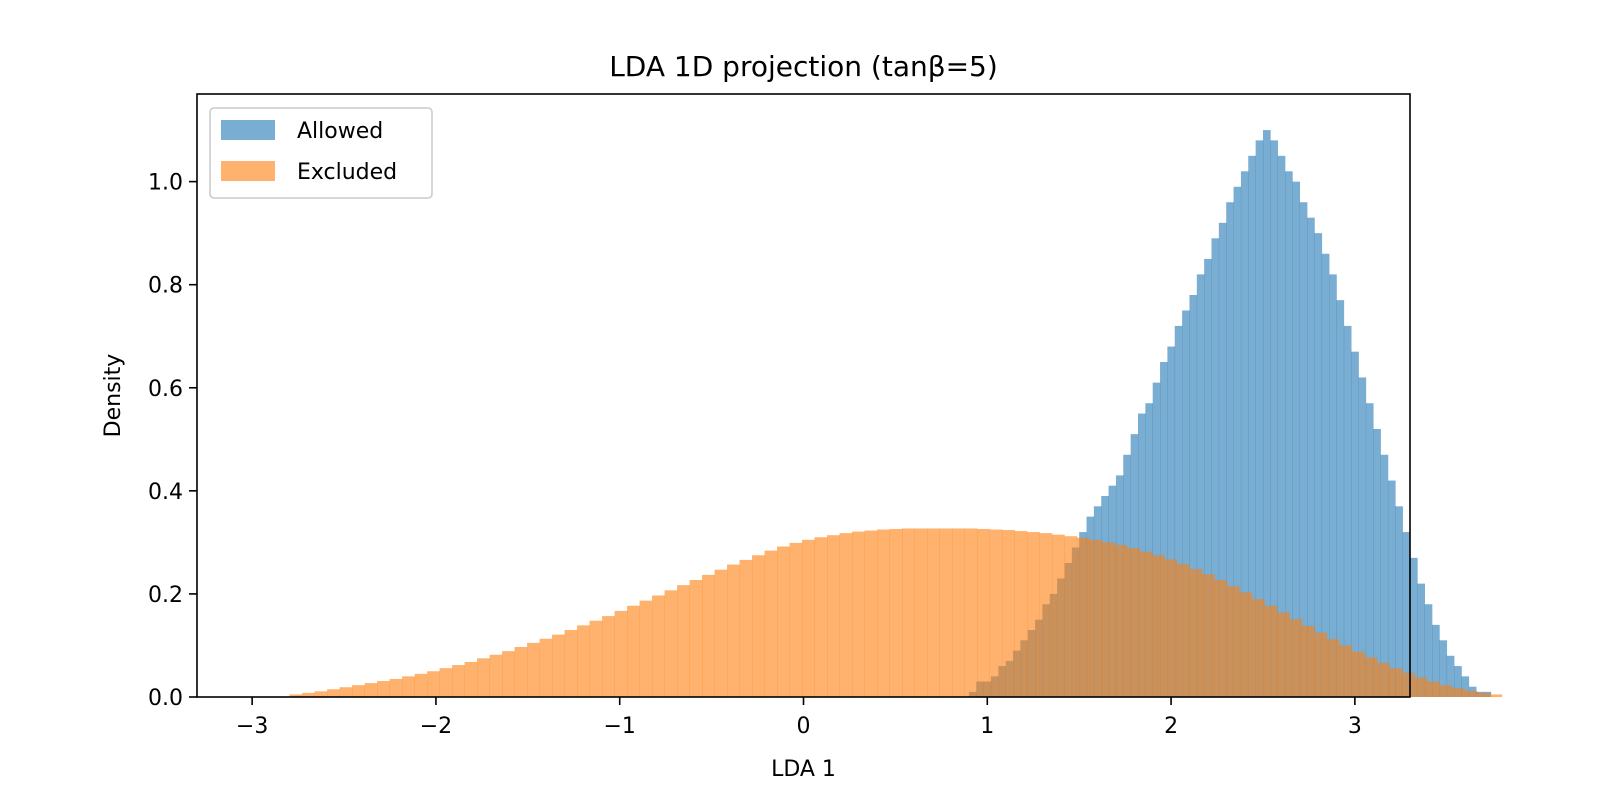  What do you see at coordinates (113, 396) in the screenshot?
I see `y-axis-label: Density` at bounding box center [113, 396].